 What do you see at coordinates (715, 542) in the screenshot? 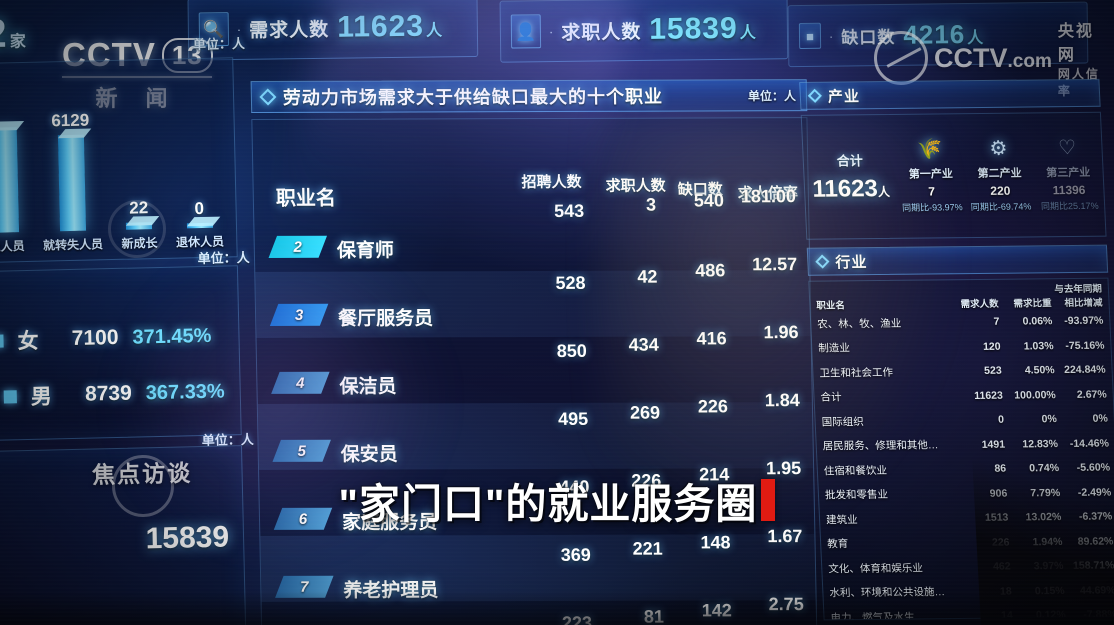
I see `row-gap-count: 148` at bounding box center [715, 542].